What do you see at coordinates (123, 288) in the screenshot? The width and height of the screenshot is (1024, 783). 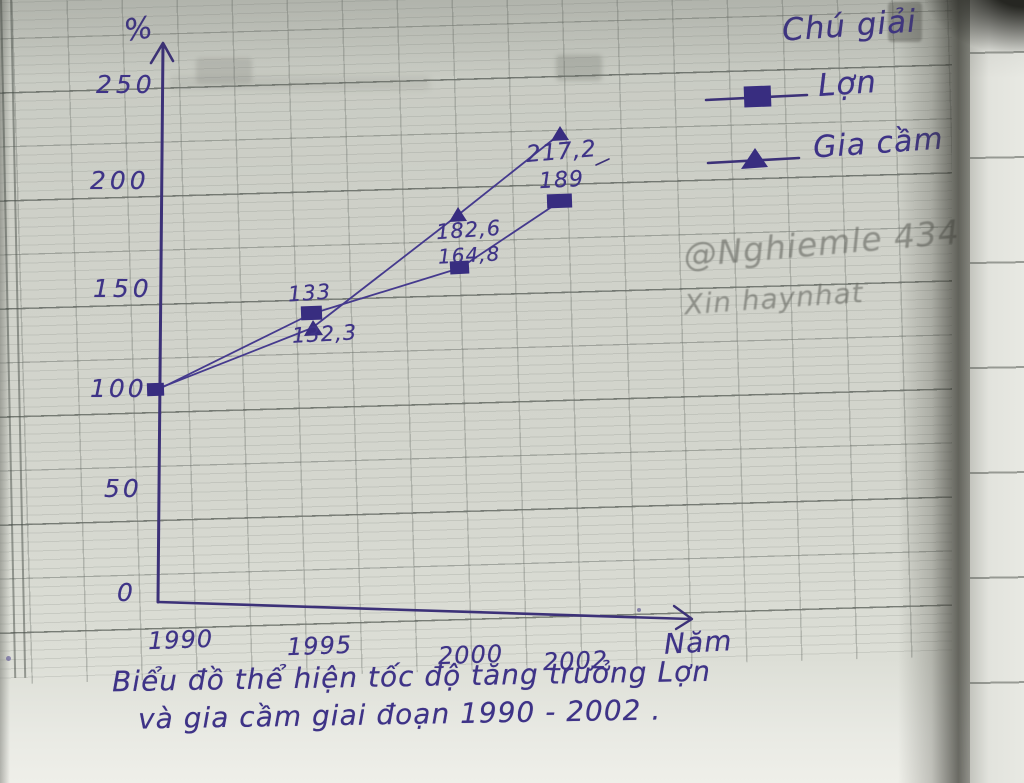 I see `y-tick-150: 150` at bounding box center [123, 288].